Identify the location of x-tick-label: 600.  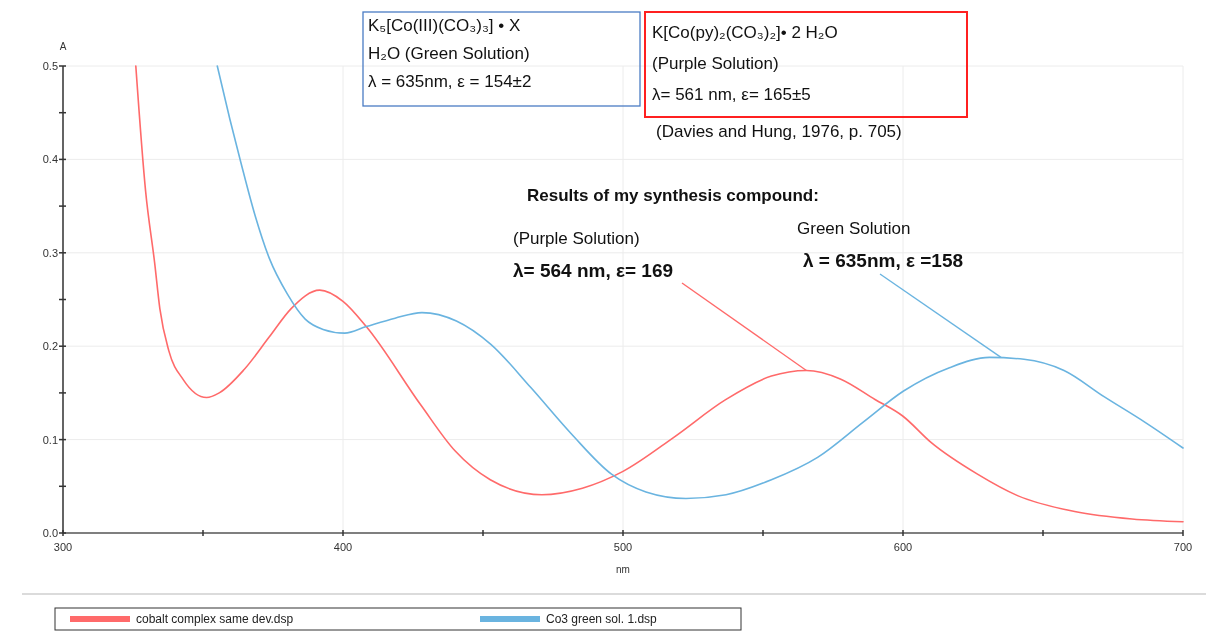
(903, 547).